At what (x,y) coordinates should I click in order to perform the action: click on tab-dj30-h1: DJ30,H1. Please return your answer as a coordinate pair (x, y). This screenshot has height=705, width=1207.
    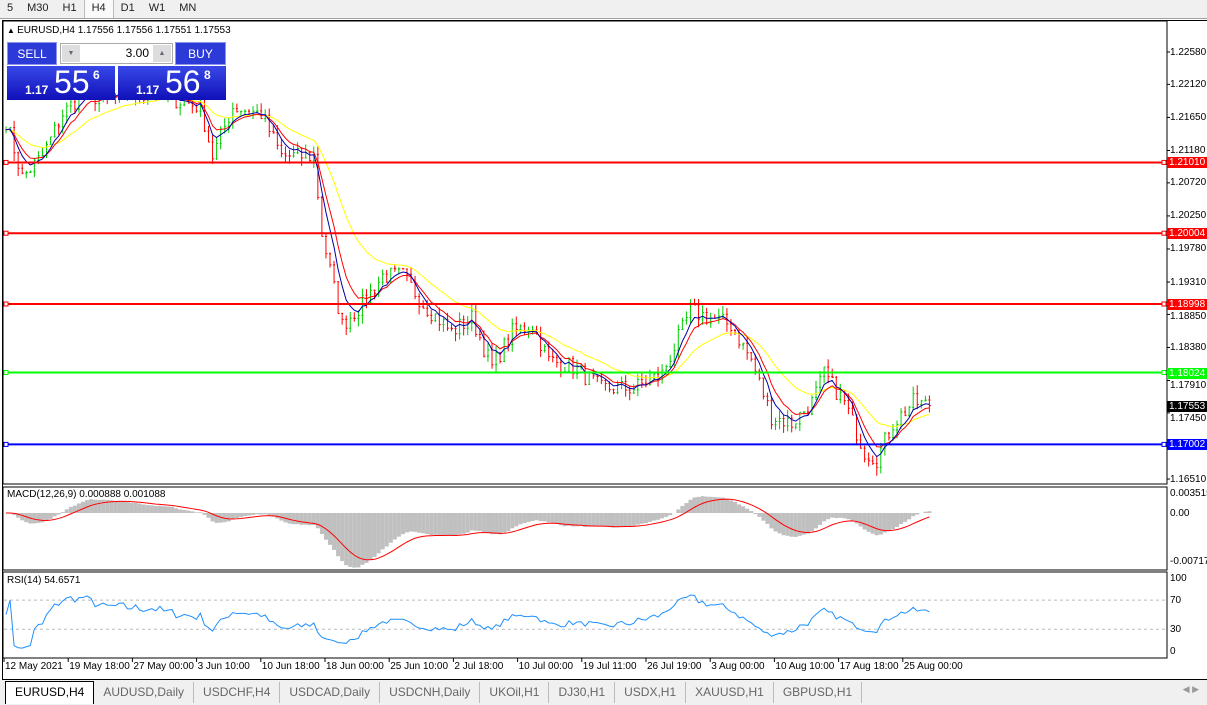
    Looking at the image, I should click on (582, 692).